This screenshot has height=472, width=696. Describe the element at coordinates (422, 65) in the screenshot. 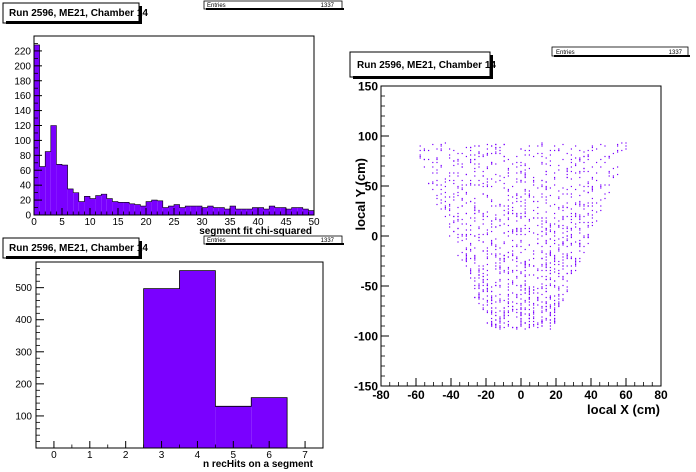

I see `localxy-title-box: Run 2596, ME21, Chamber 14` at that location.